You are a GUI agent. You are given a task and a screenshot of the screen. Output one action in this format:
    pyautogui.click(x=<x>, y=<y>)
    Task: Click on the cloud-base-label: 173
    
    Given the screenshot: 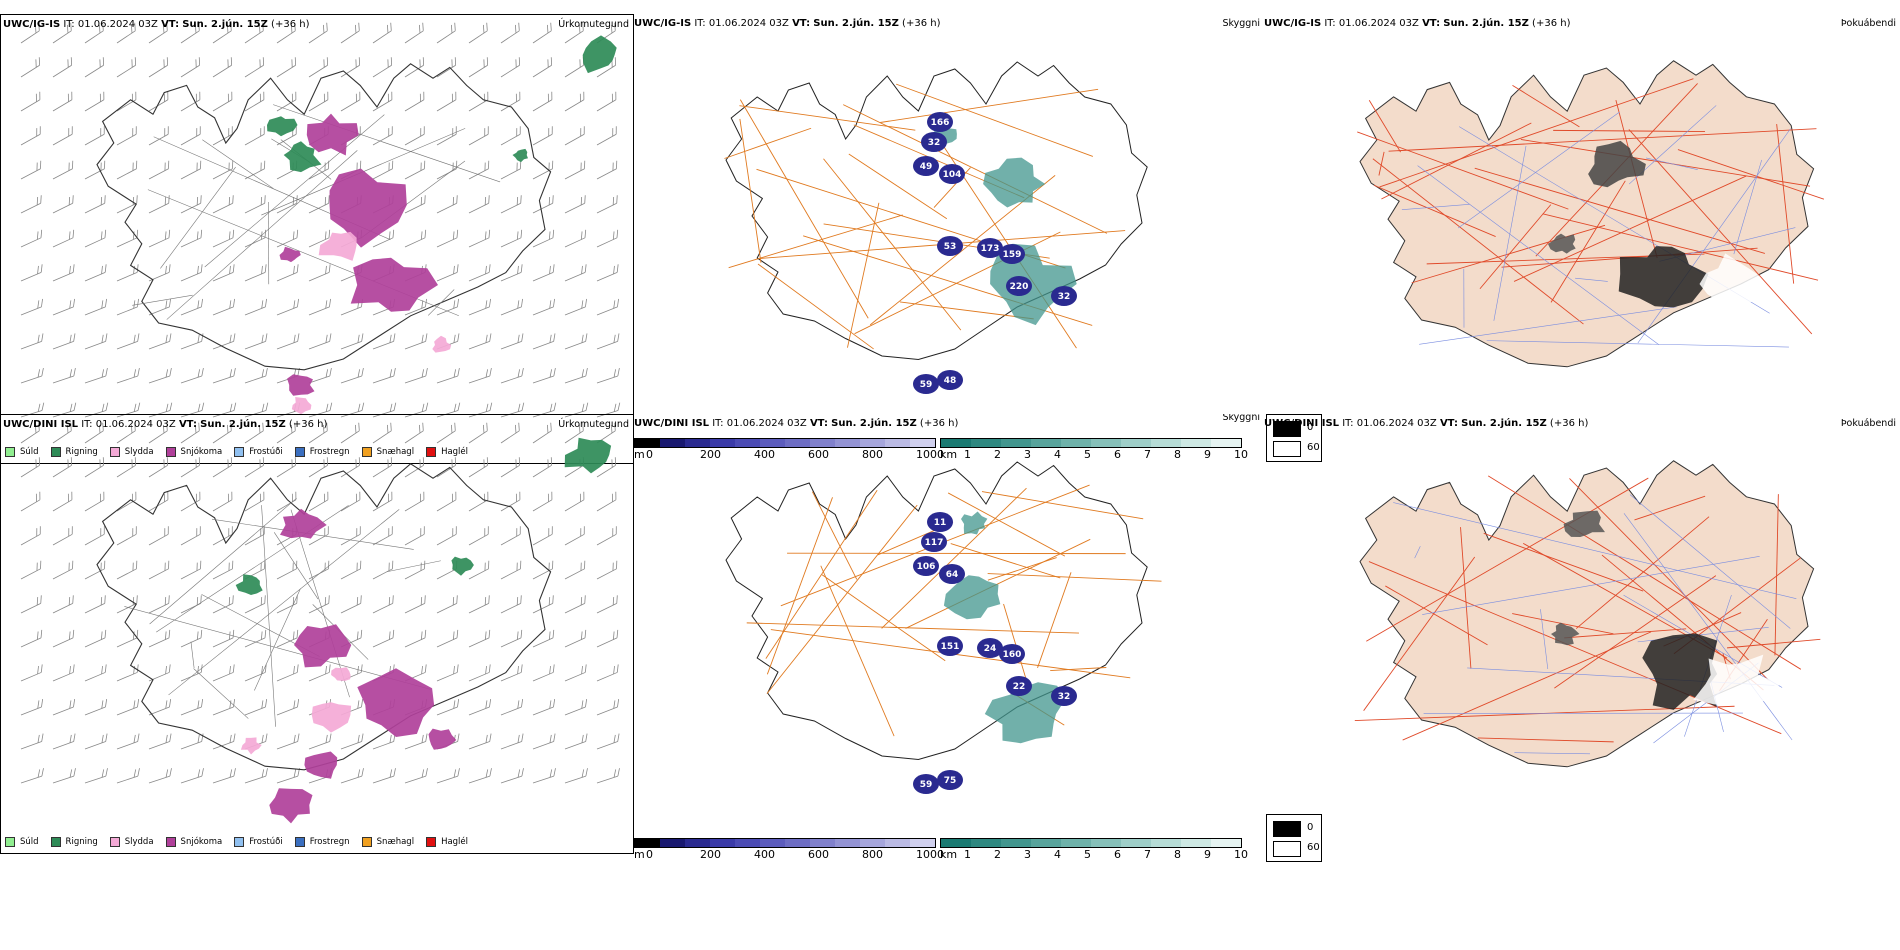 What is the action you would take?
    pyautogui.click(x=990, y=249)
    